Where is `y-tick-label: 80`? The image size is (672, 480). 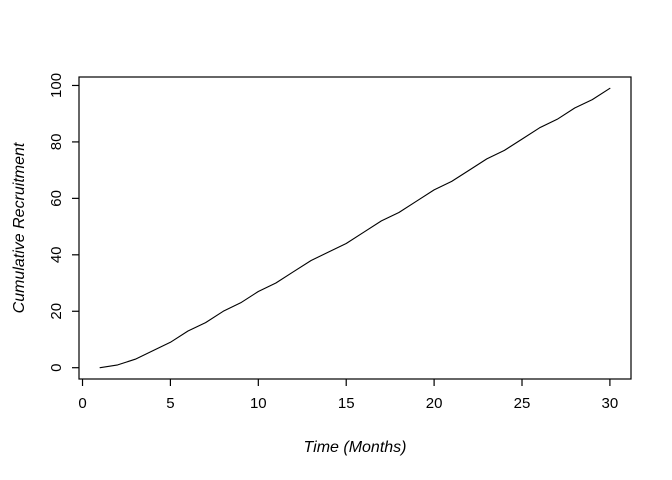
y-tick-label: 80 is located at coordinates (56, 142).